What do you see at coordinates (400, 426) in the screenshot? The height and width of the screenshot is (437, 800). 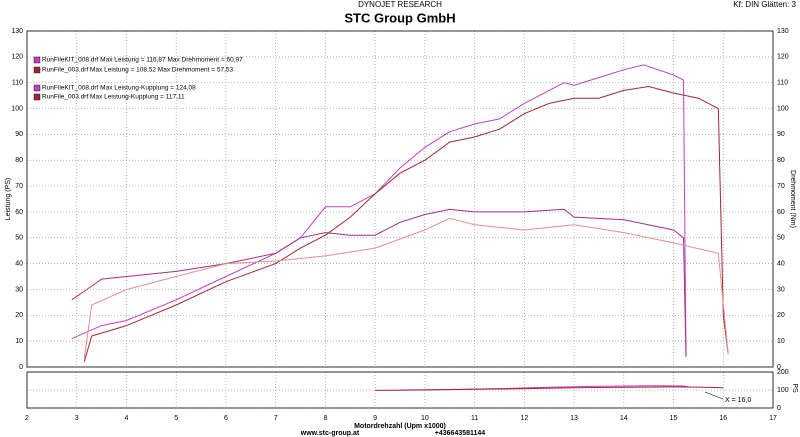 I see `x-axis-title: Motordrehzahl (Upm x1000)` at bounding box center [400, 426].